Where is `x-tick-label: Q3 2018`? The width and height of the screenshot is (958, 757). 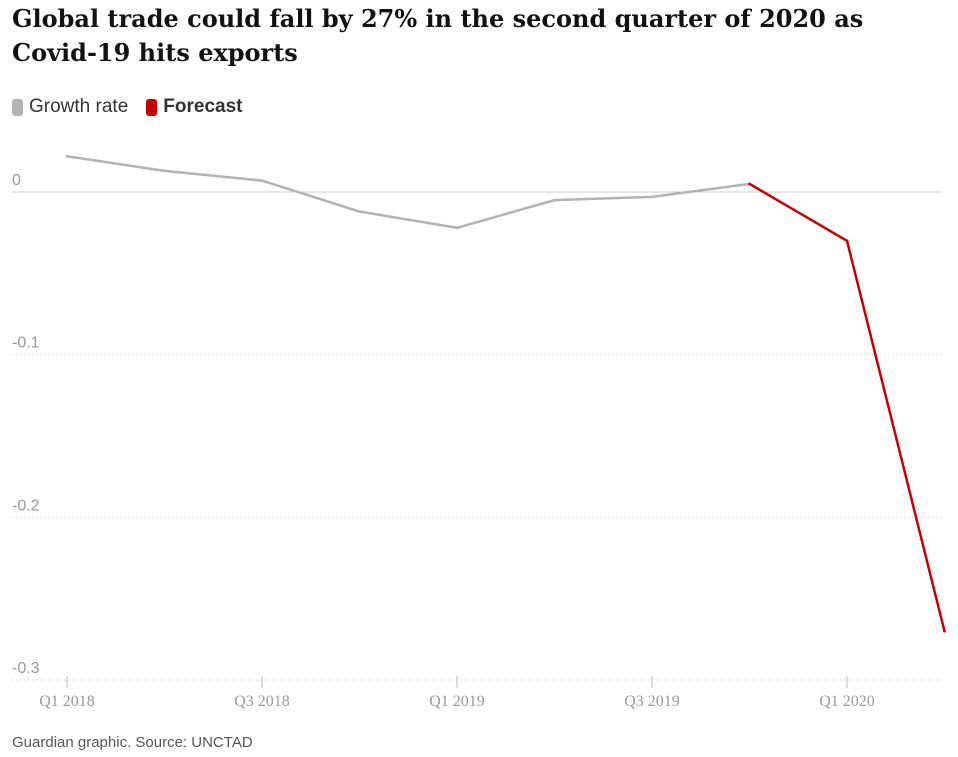 x-tick-label: Q3 2018 is located at coordinates (262, 701).